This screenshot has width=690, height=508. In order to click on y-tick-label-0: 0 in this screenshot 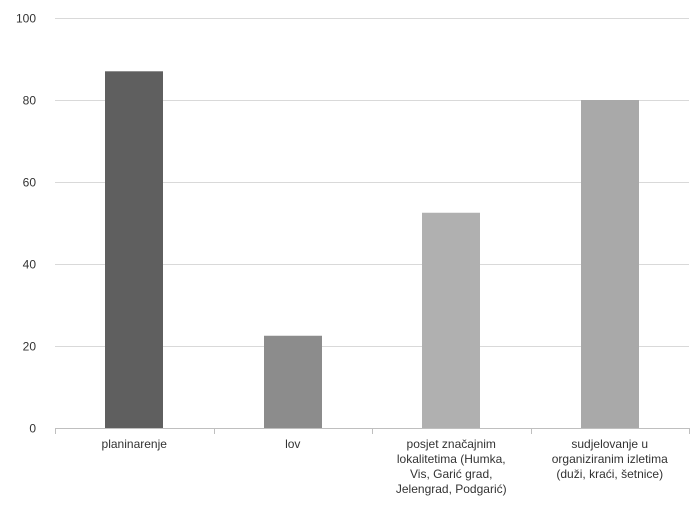, I will do `click(32, 429)`.